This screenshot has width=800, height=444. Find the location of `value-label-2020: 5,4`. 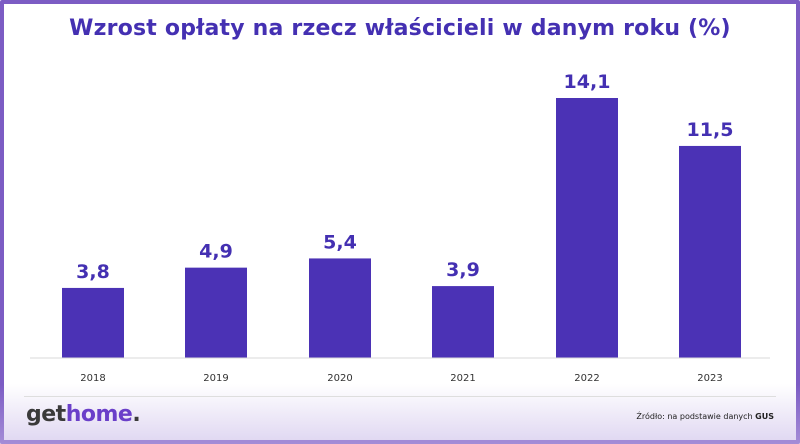

value-label-2020: 5,4 is located at coordinates (340, 242).